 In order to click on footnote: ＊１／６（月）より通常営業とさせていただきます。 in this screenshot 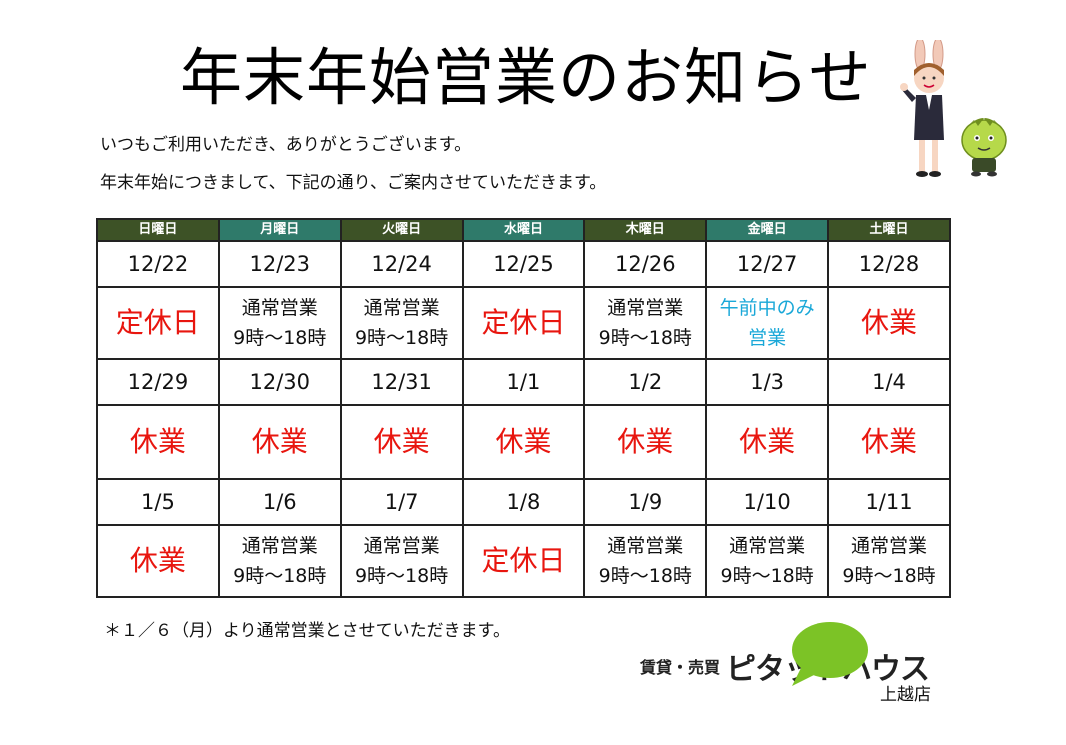, I will do `click(307, 631)`.